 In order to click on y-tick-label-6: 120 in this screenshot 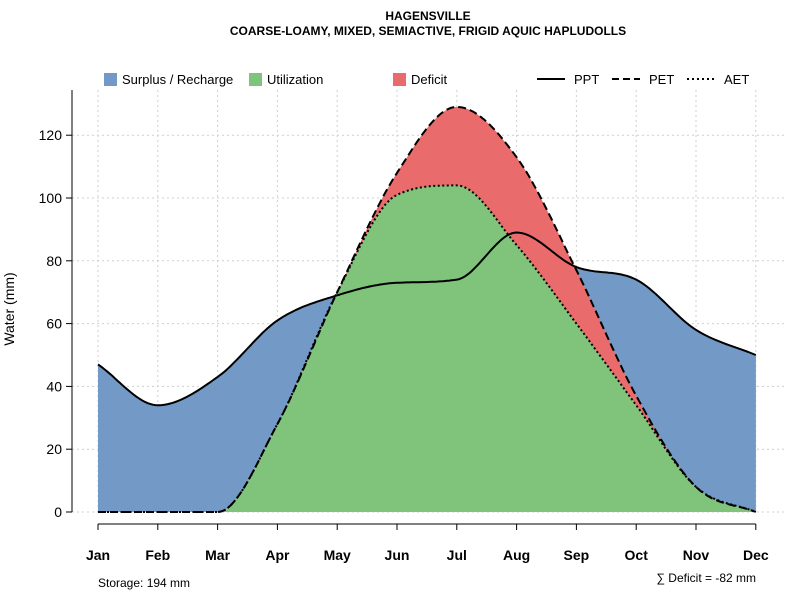, I will do `click(51, 135)`.